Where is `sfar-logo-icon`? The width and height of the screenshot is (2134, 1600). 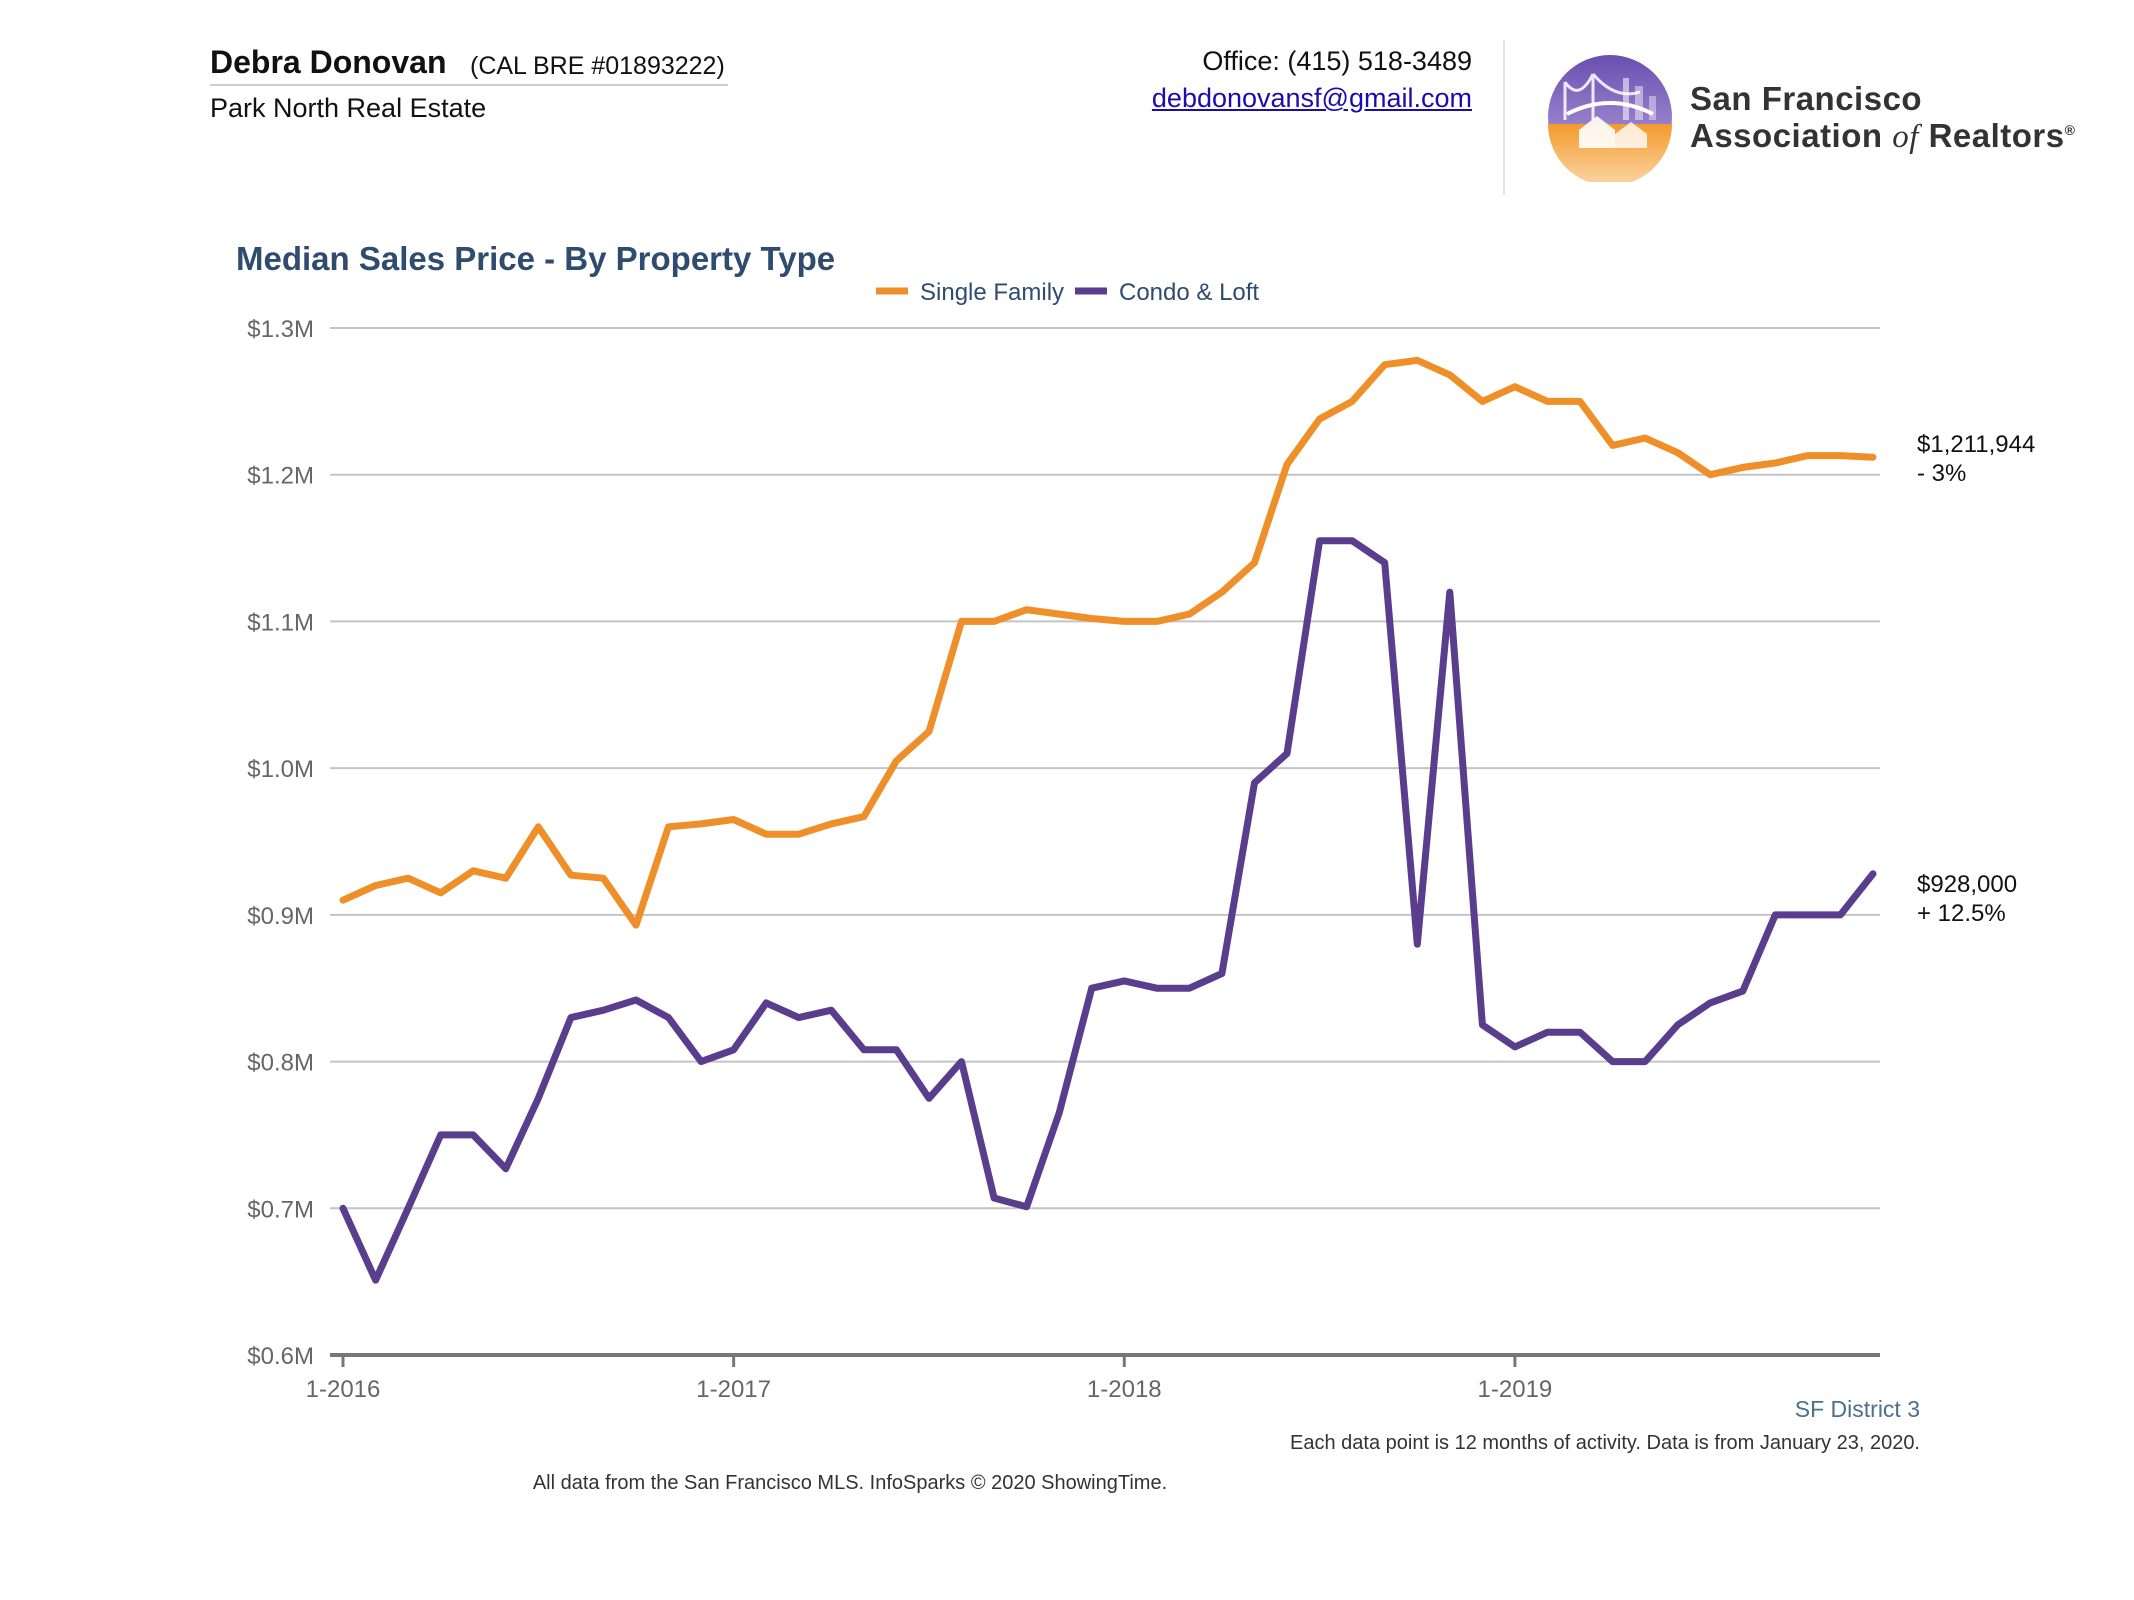
sfar-logo-icon is located at coordinates (1610, 118).